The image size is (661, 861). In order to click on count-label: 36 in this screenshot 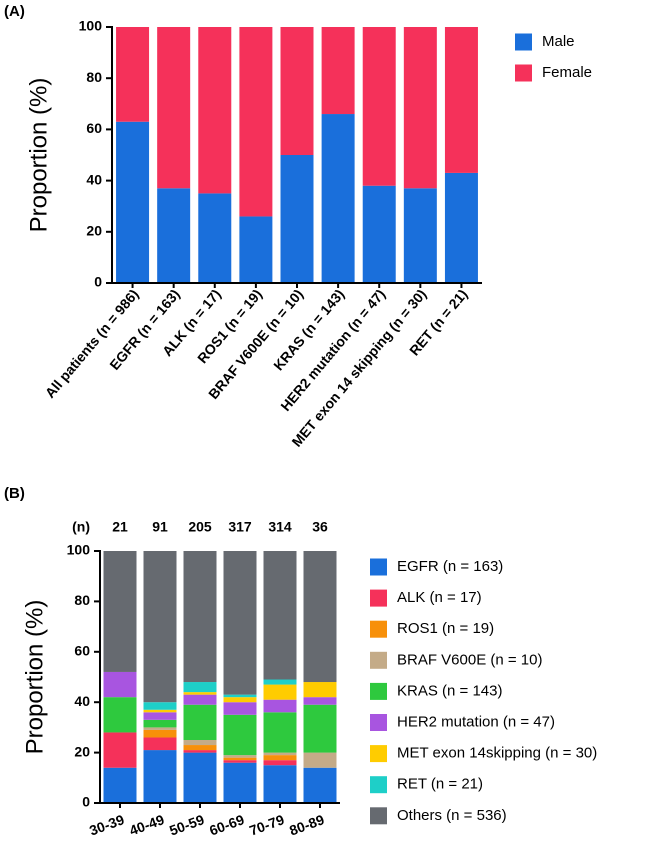, I will do `click(320, 527)`.